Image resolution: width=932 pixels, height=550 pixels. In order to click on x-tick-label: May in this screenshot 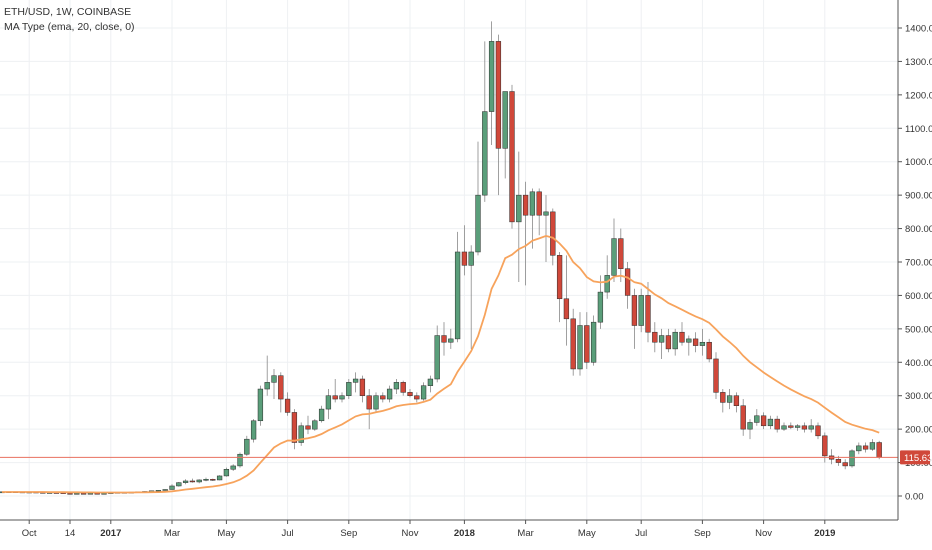, I will do `click(226, 533)`.